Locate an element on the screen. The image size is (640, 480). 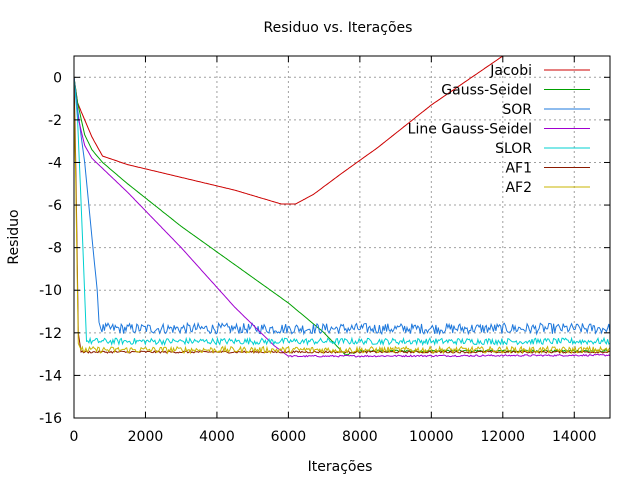
x-tick-label: 14000 is located at coordinates (574, 437).